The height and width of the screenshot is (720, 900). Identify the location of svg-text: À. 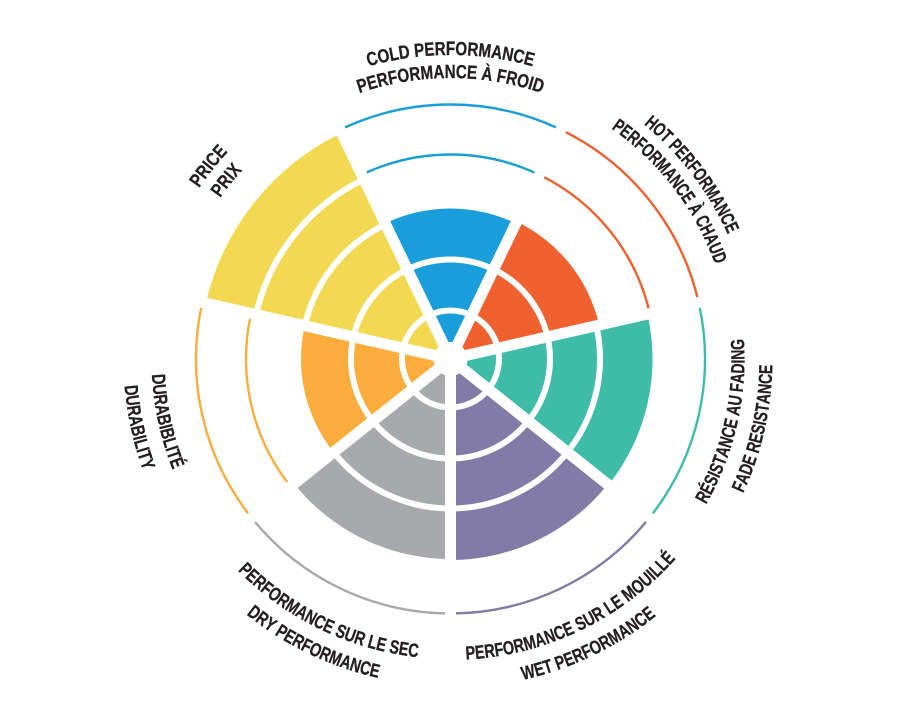
(487, 73).